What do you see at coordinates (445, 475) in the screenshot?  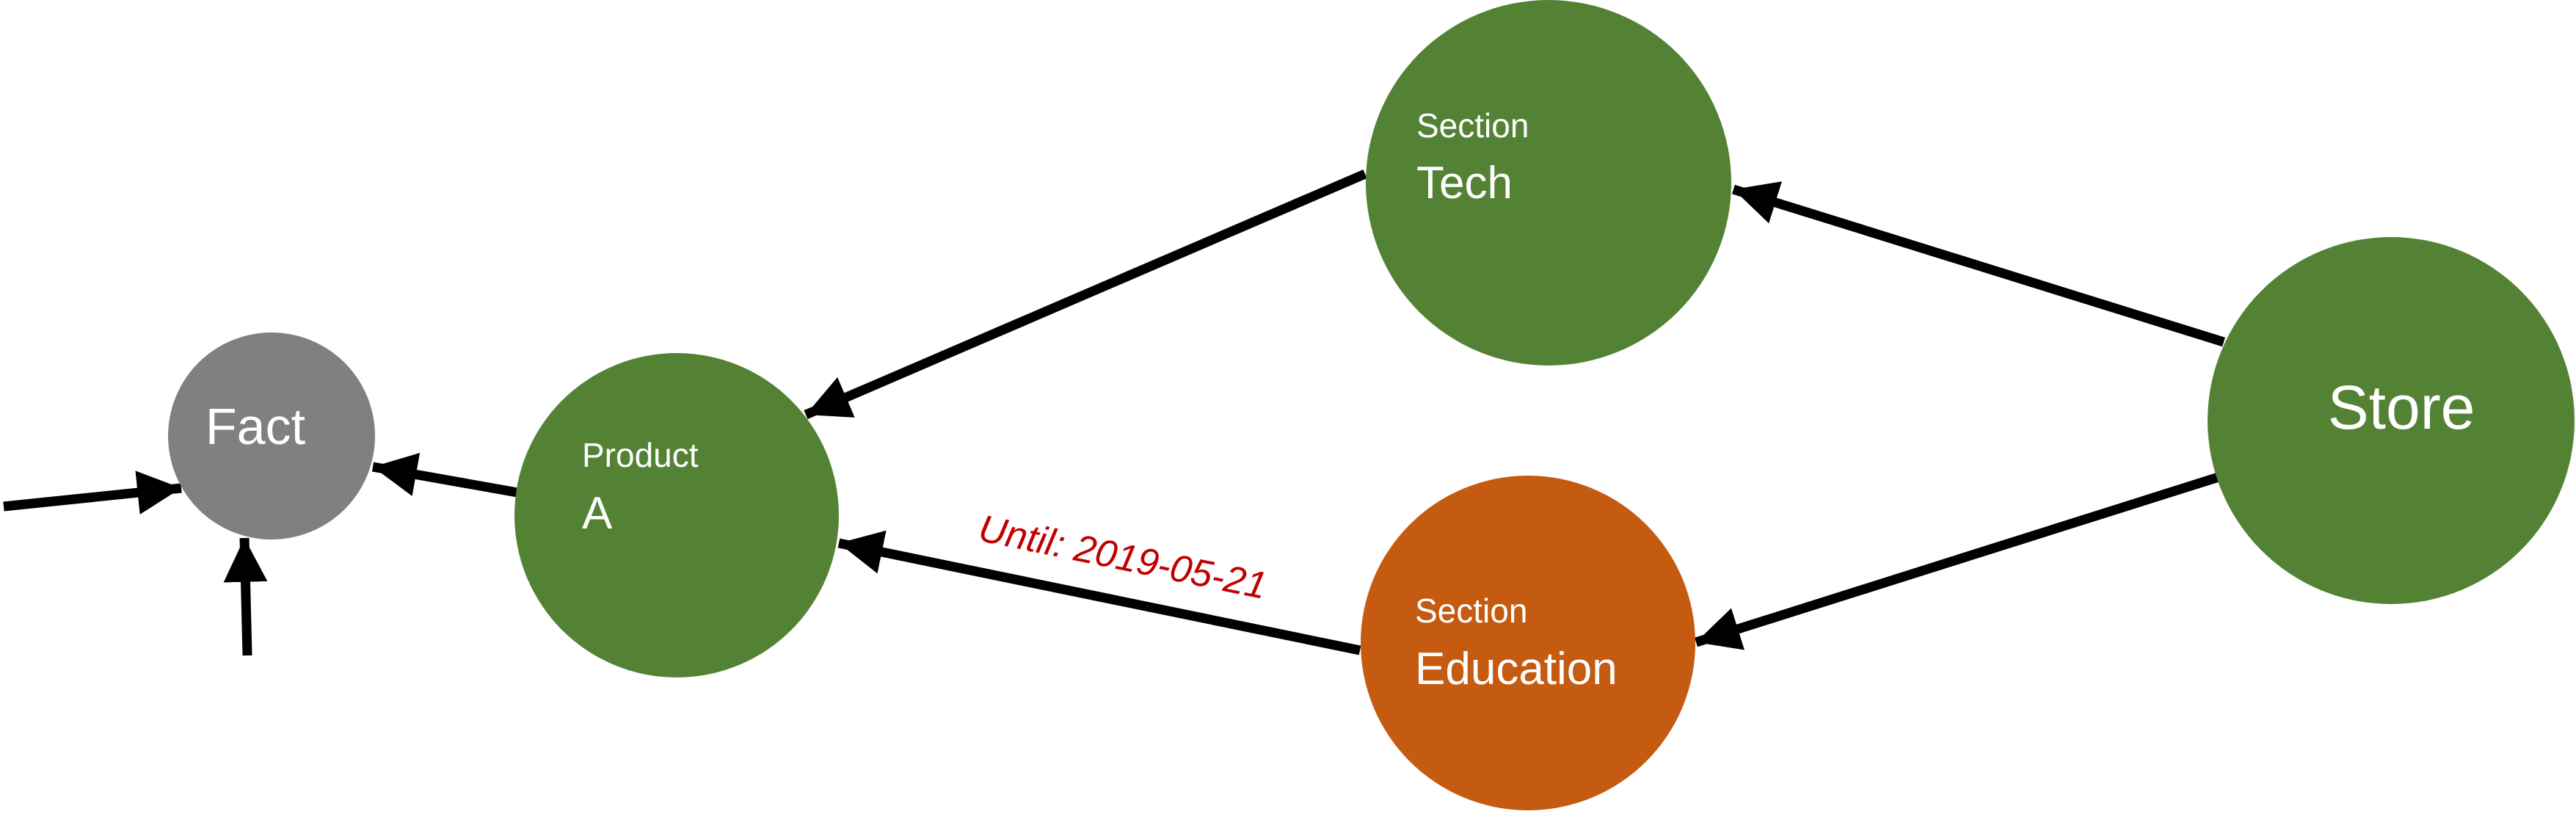 I see `edge-product-to-fact` at bounding box center [445, 475].